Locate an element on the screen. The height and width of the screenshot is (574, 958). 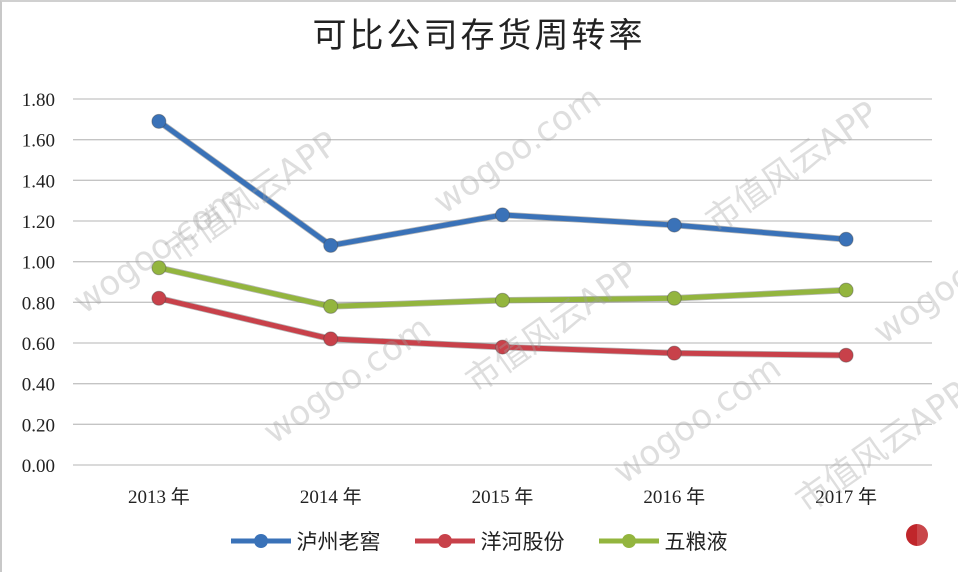
chart-title: 可比公司存货周转率 is located at coordinates (479, 36).